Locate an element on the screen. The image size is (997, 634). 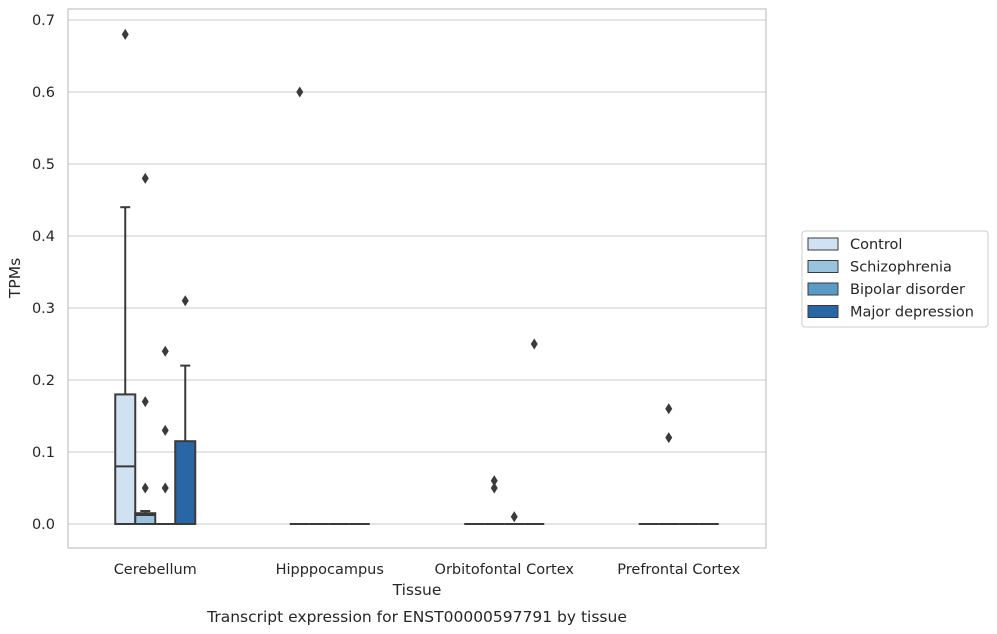
y-axis-label: TPMs is located at coordinates (15, 278).